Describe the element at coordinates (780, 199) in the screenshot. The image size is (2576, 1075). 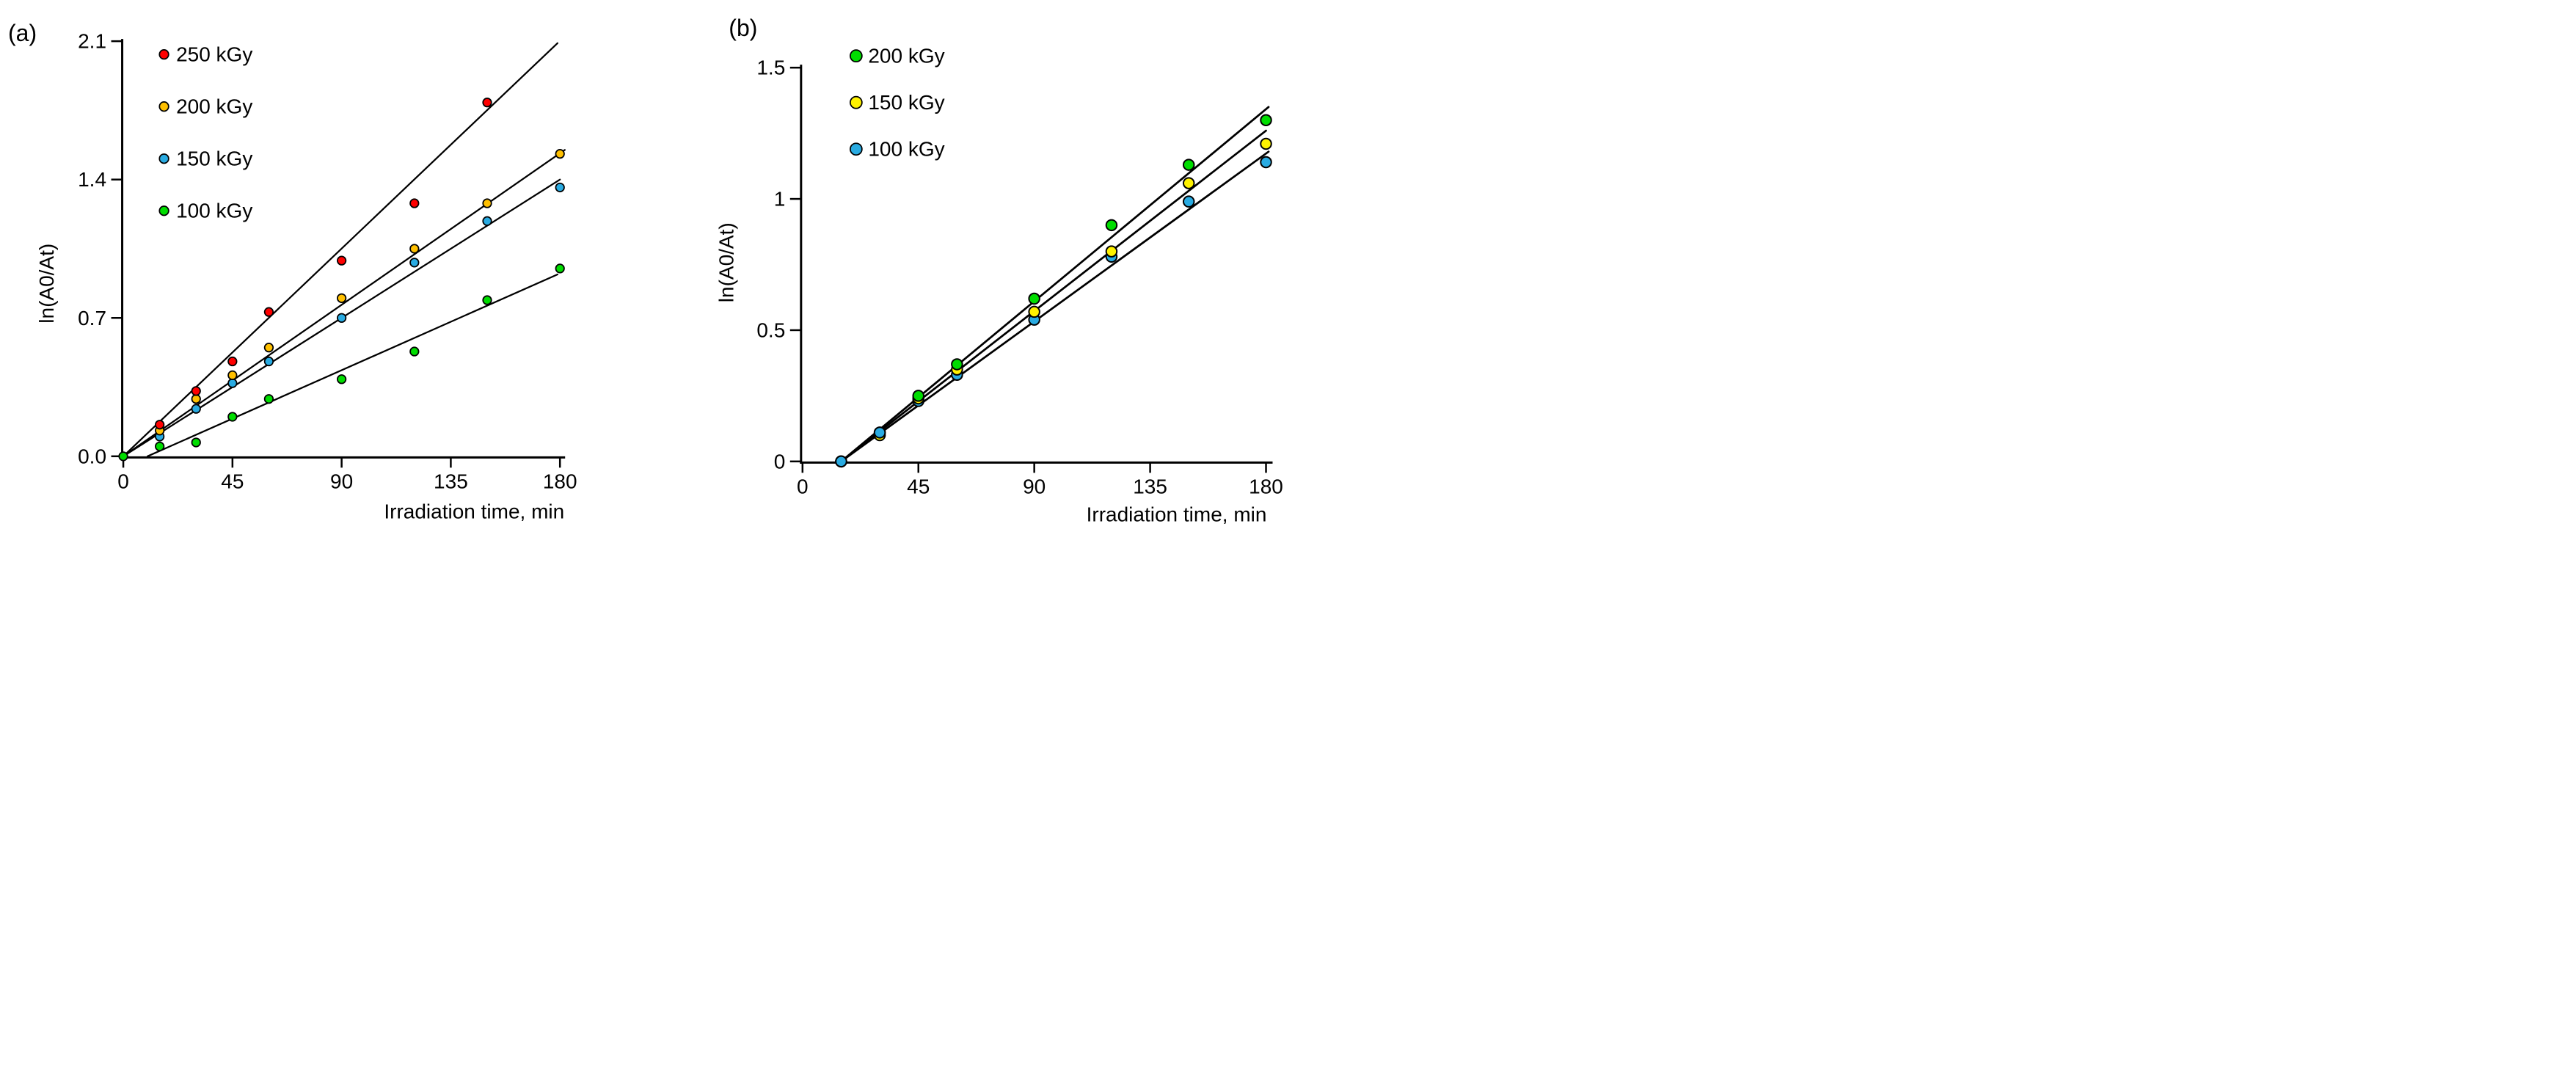
I see `y-tick-label: 1` at that location.